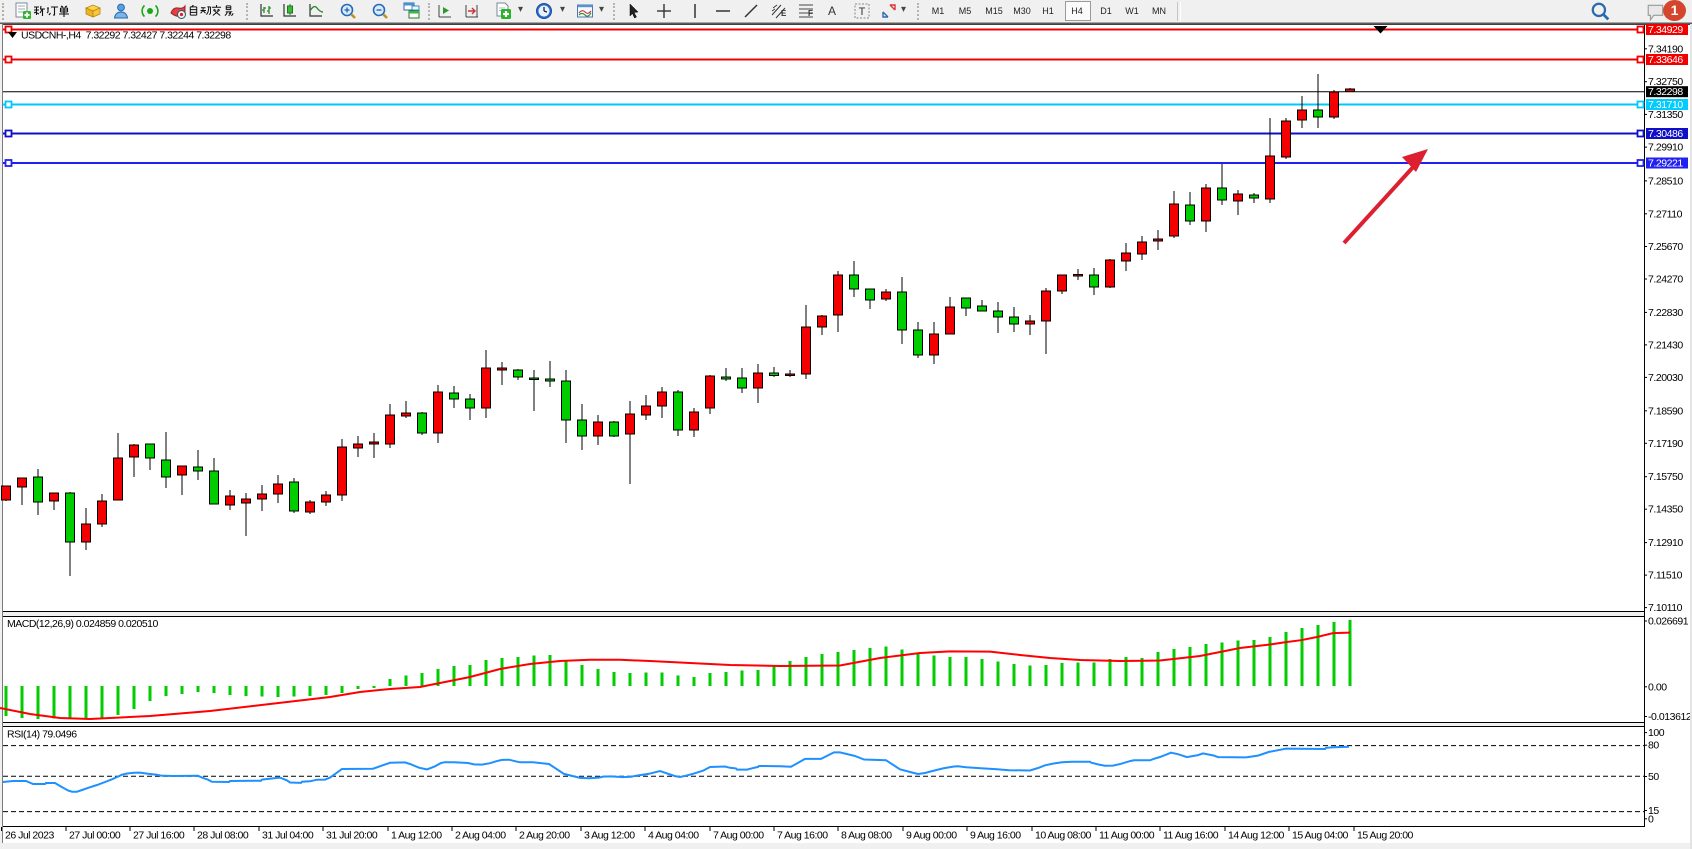 This screenshot has height=849, width=1692. I want to click on svg-text: 80, so click(1653, 746).